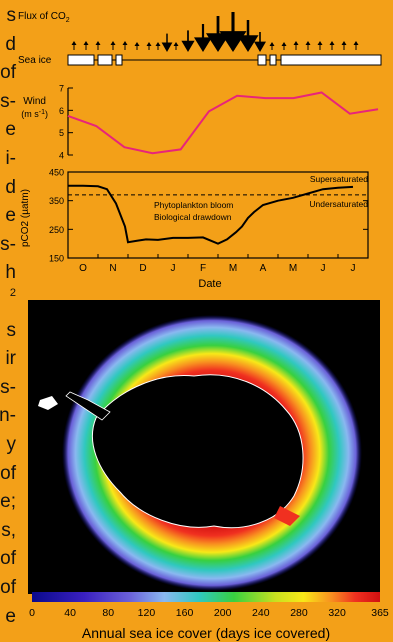 The width and height of the screenshot is (393, 642). I want to click on pco2-line, so click(211, 214).